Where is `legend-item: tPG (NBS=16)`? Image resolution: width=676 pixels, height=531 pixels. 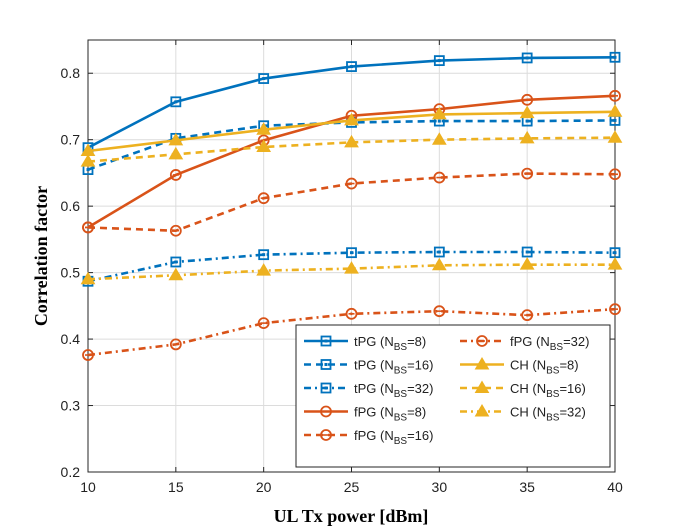 legend-item: tPG (NBS=16) is located at coordinates (368, 367).